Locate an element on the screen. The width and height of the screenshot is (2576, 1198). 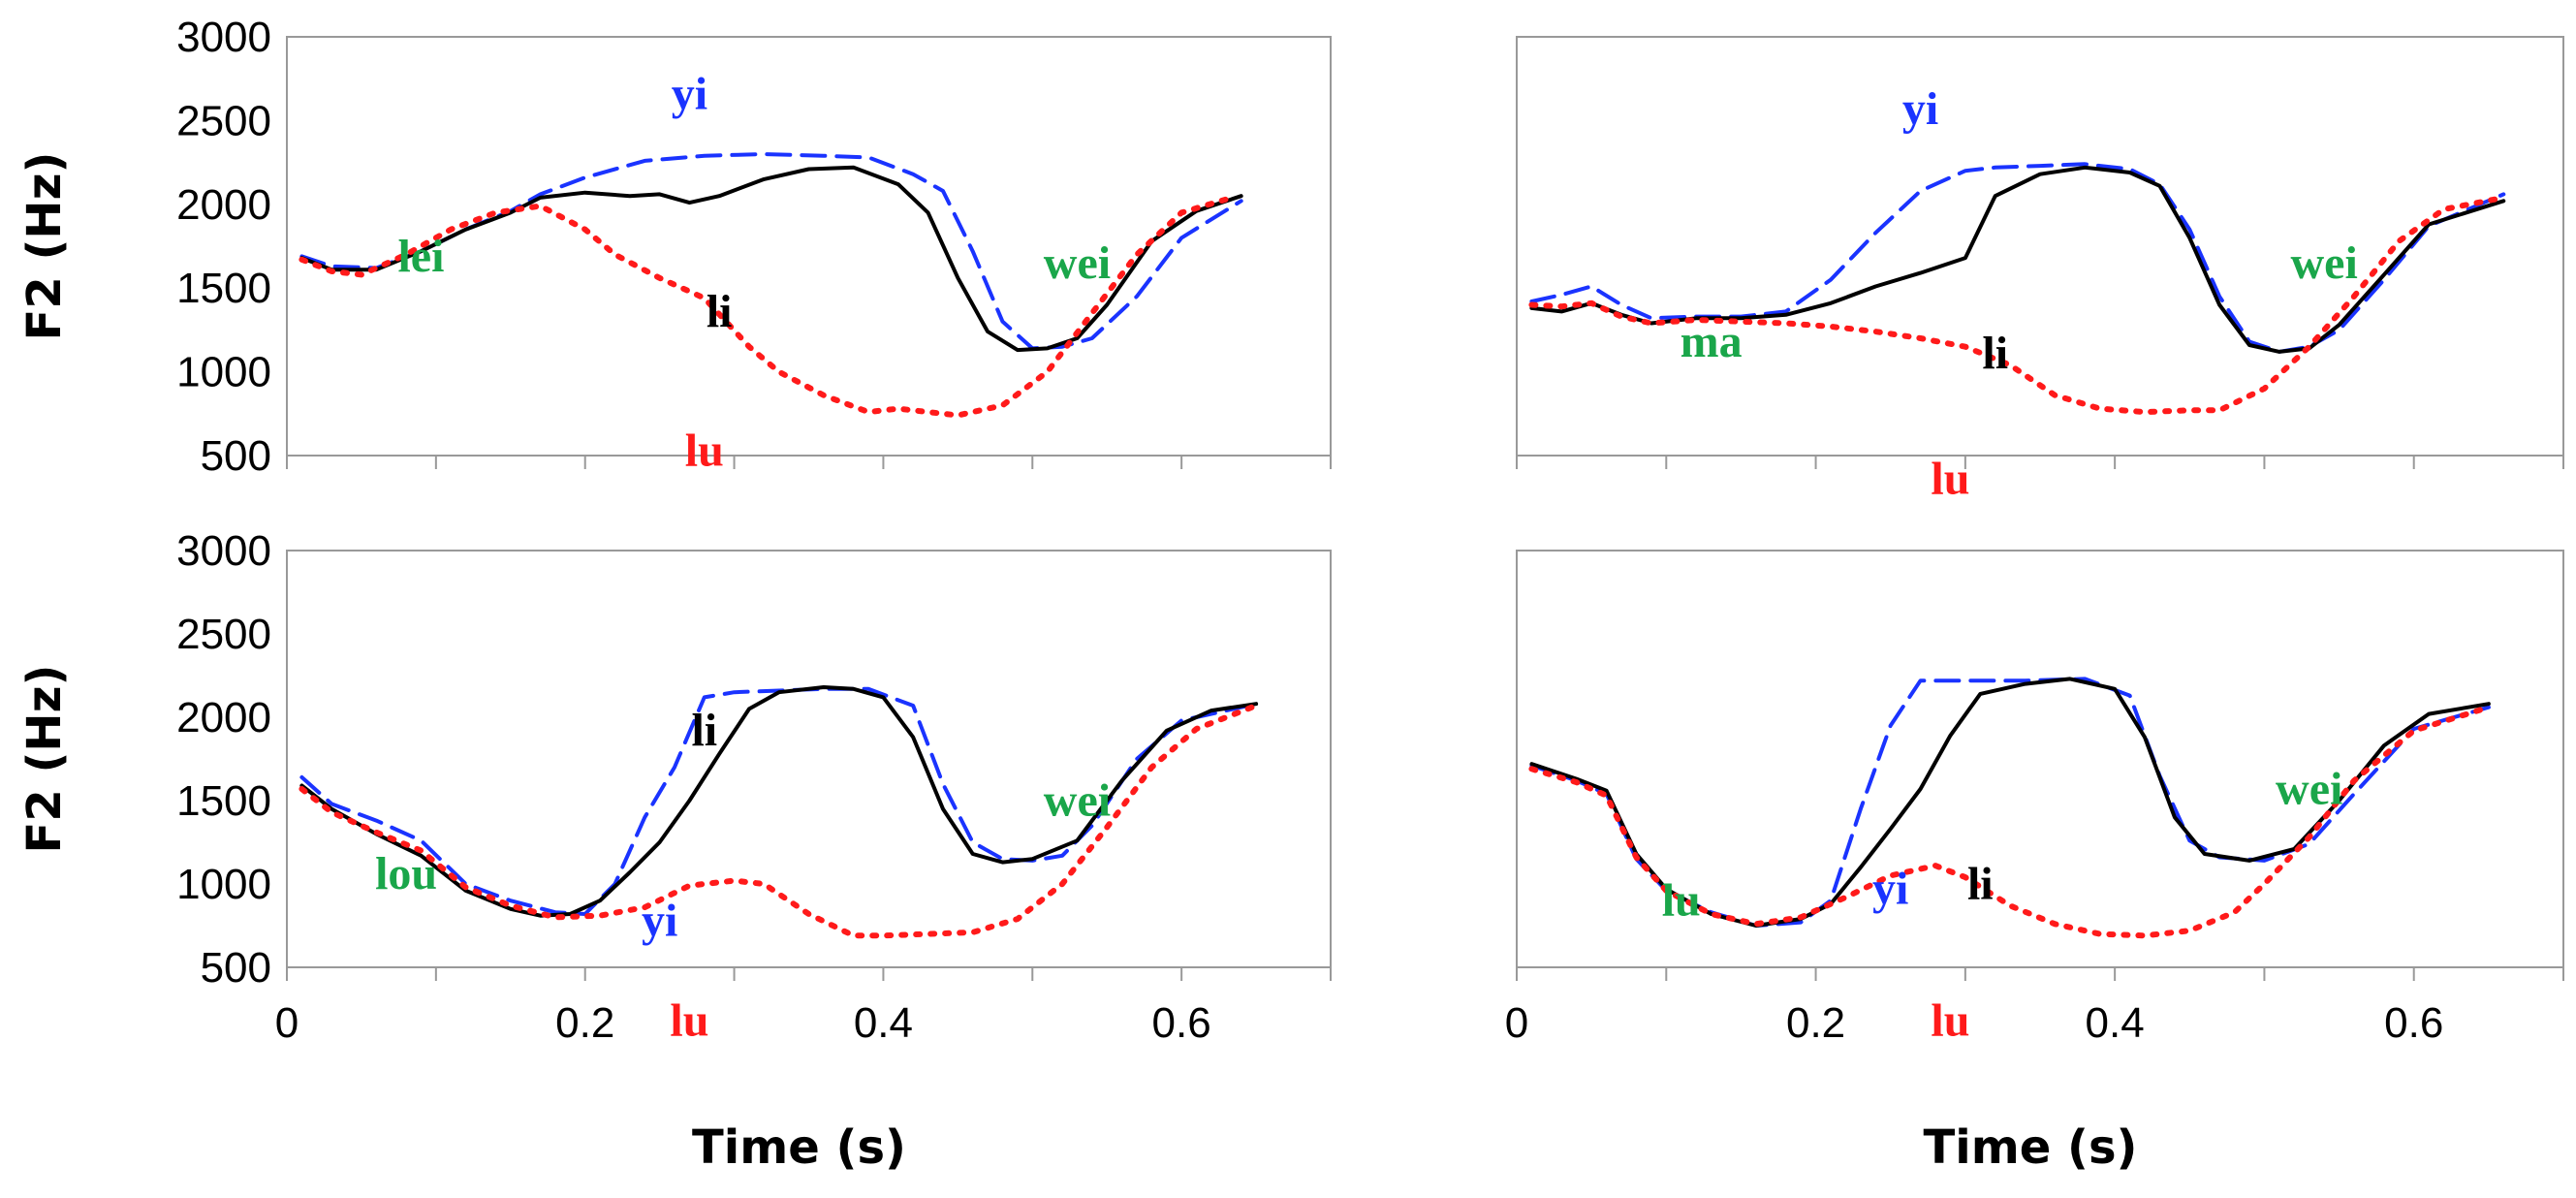
series-line-yi is located at coordinates (779, 801).